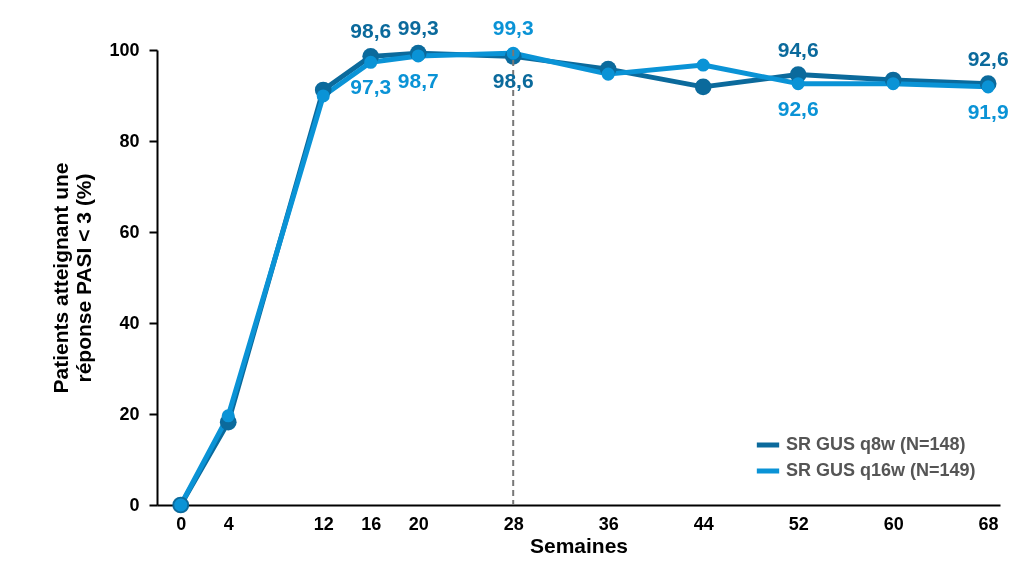  I want to click on y-tick-label: 0, so click(134, 504).